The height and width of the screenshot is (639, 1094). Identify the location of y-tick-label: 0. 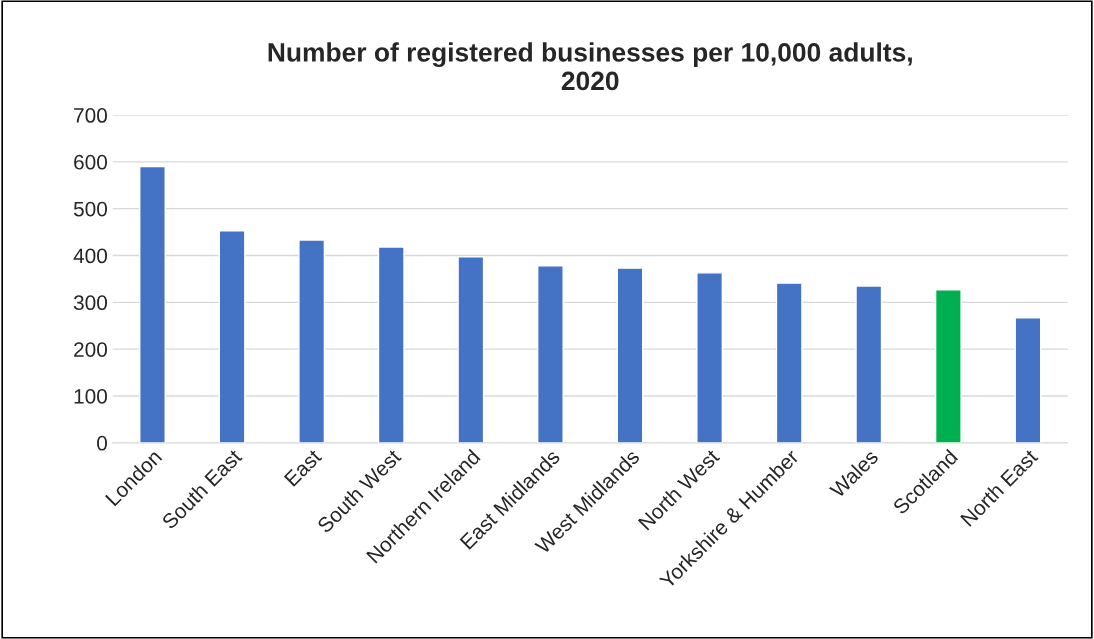
(102, 443).